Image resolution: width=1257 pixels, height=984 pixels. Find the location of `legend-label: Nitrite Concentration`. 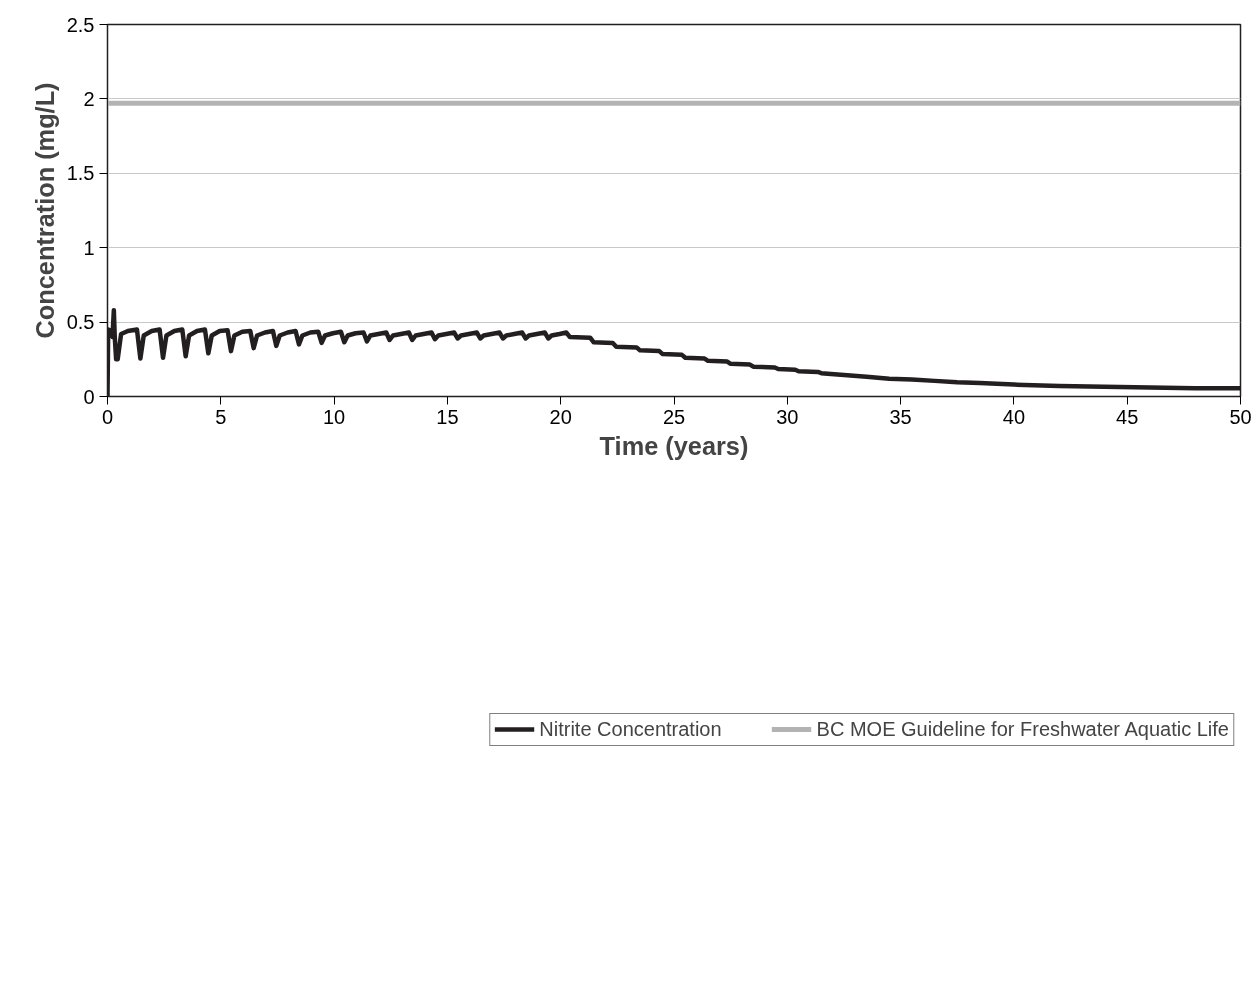

legend-label: Nitrite Concentration is located at coordinates (630, 729).